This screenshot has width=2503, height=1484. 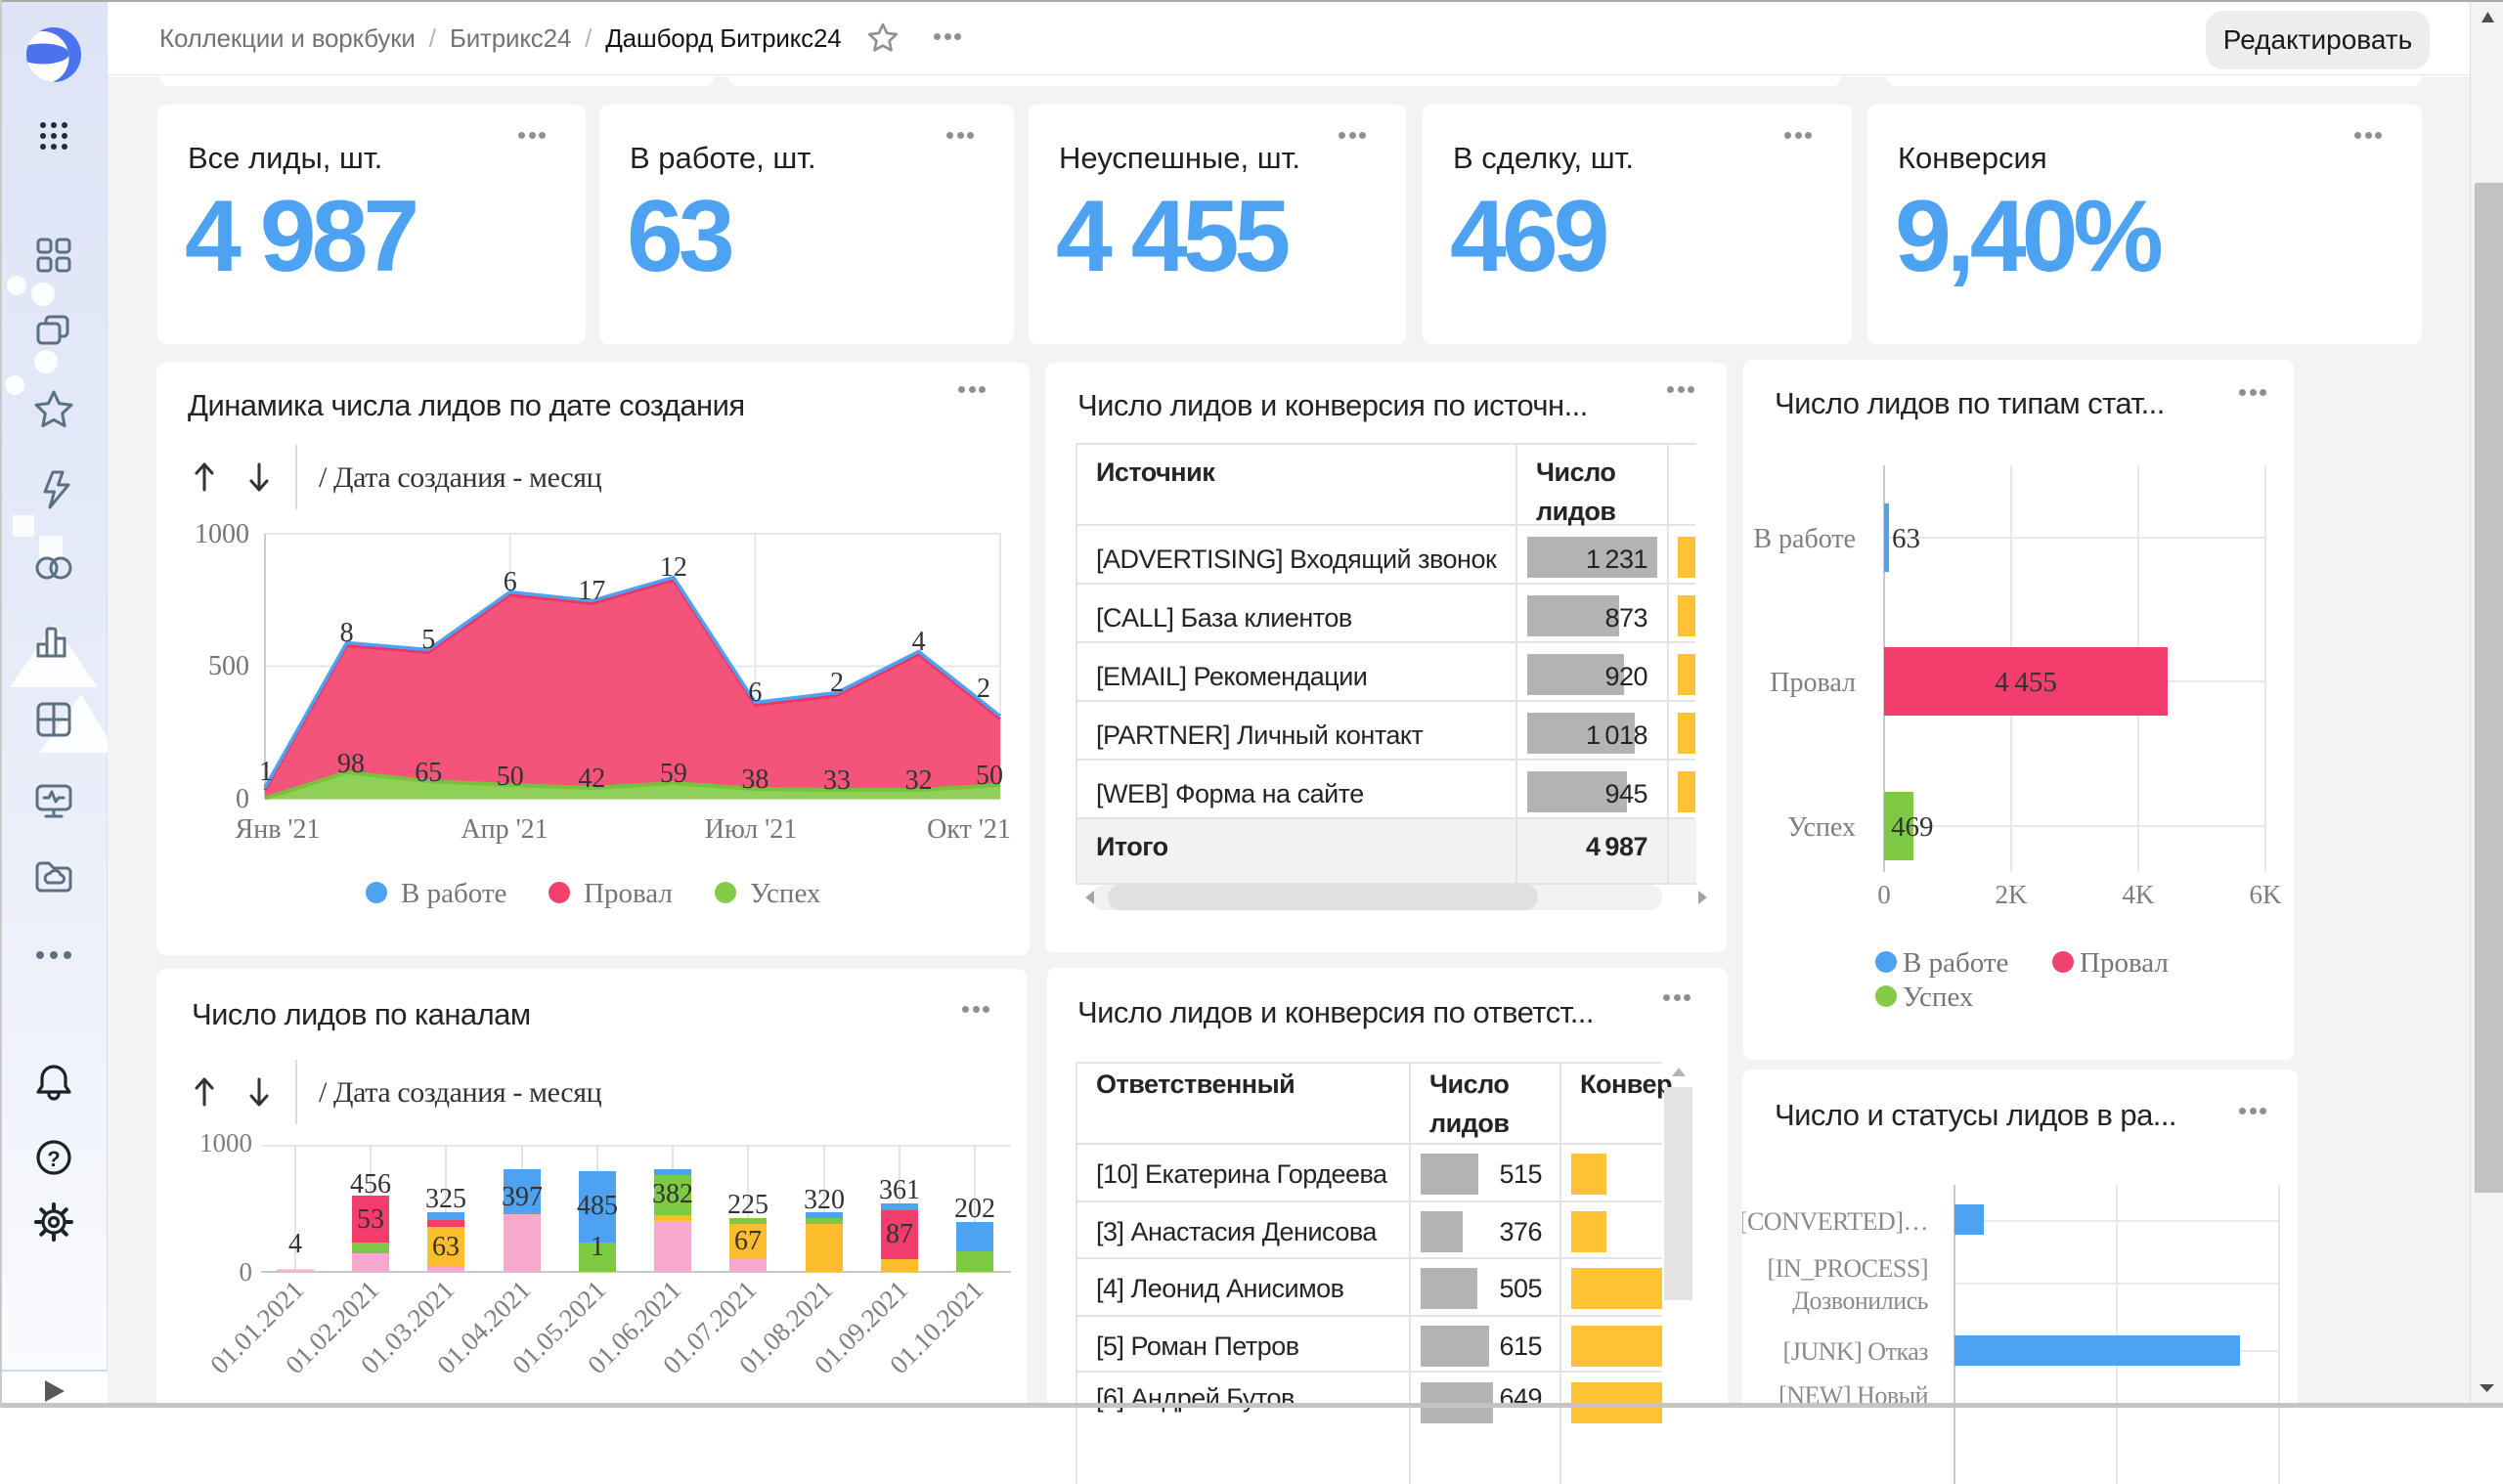 What do you see at coordinates (278, 829) in the screenshot?
I see `svg-text: Янв '21` at bounding box center [278, 829].